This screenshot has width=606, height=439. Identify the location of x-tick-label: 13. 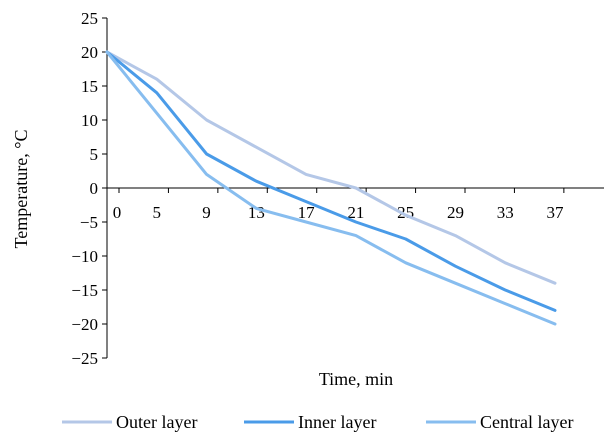
(256, 212).